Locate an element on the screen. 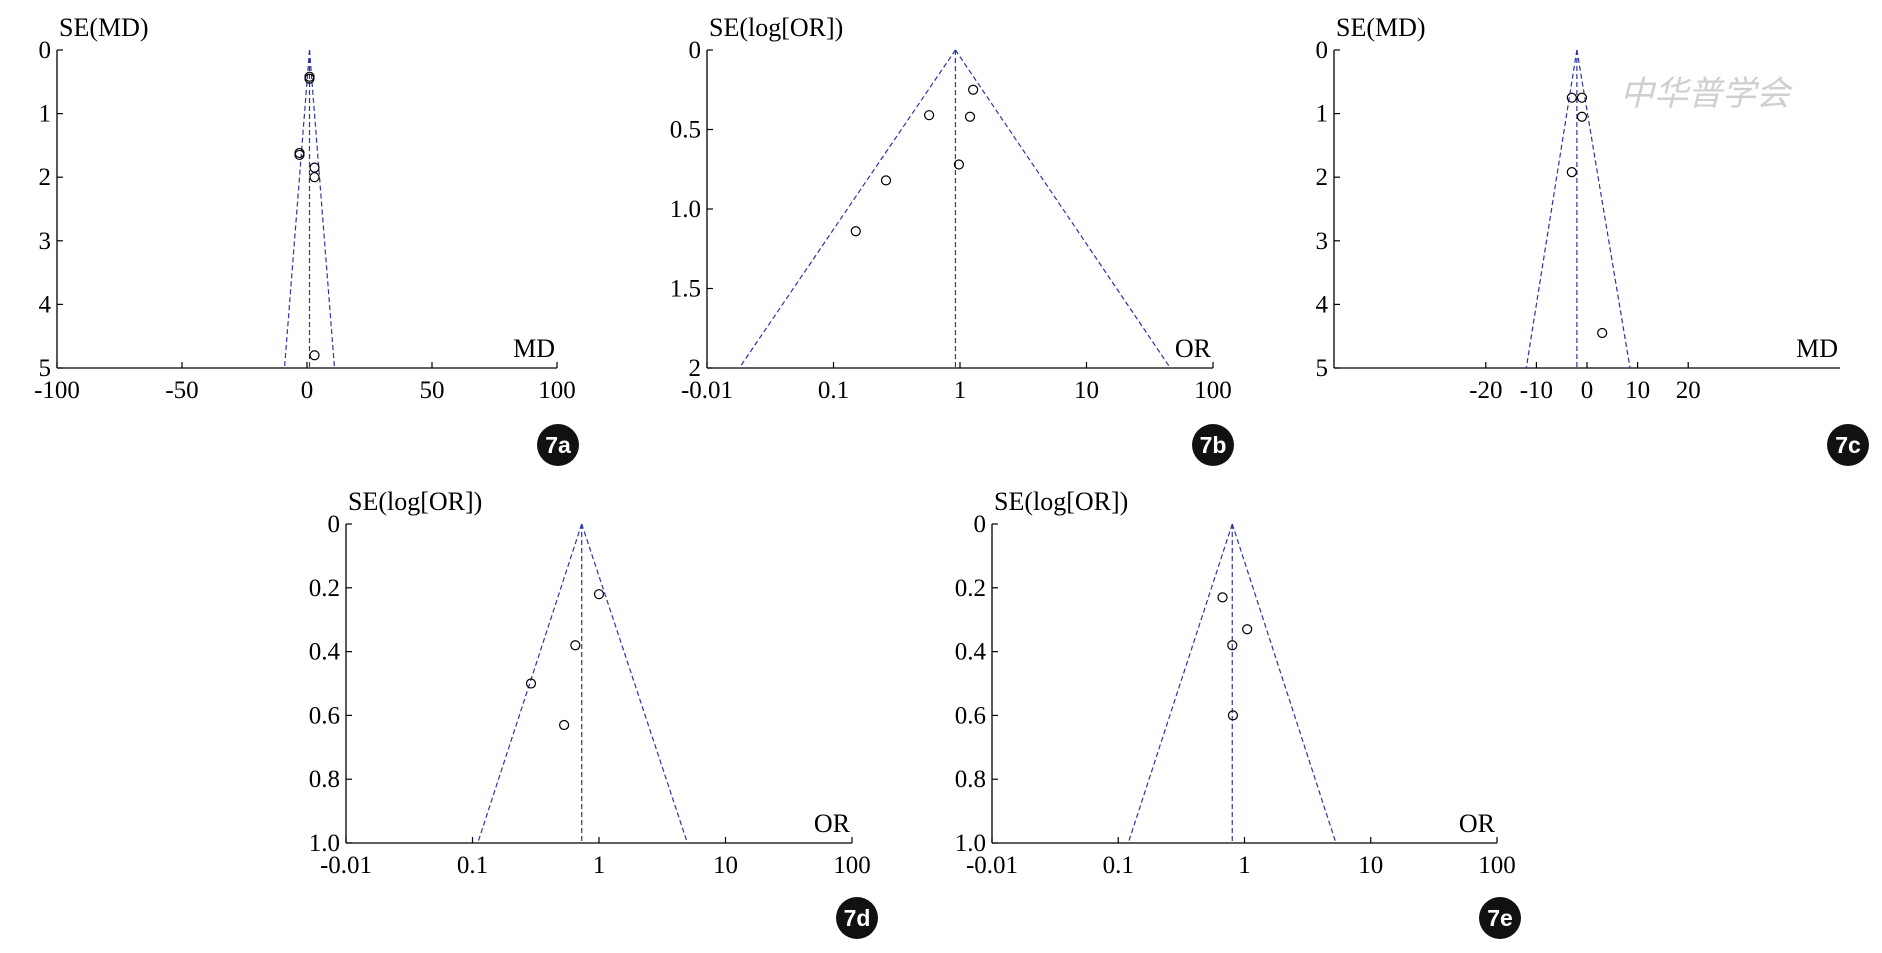  x-tick-label: -10 is located at coordinates (1536, 390).